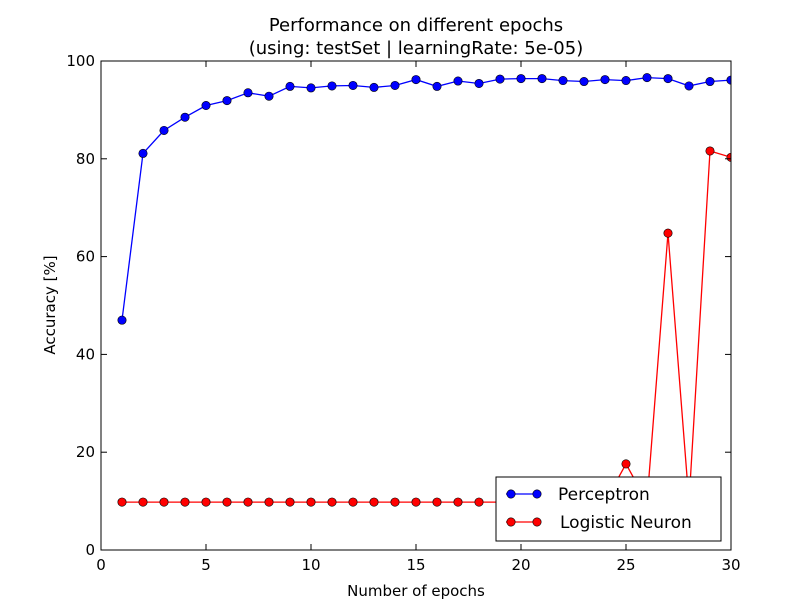  I want to click on y-tick-label: 20, so click(85, 452).